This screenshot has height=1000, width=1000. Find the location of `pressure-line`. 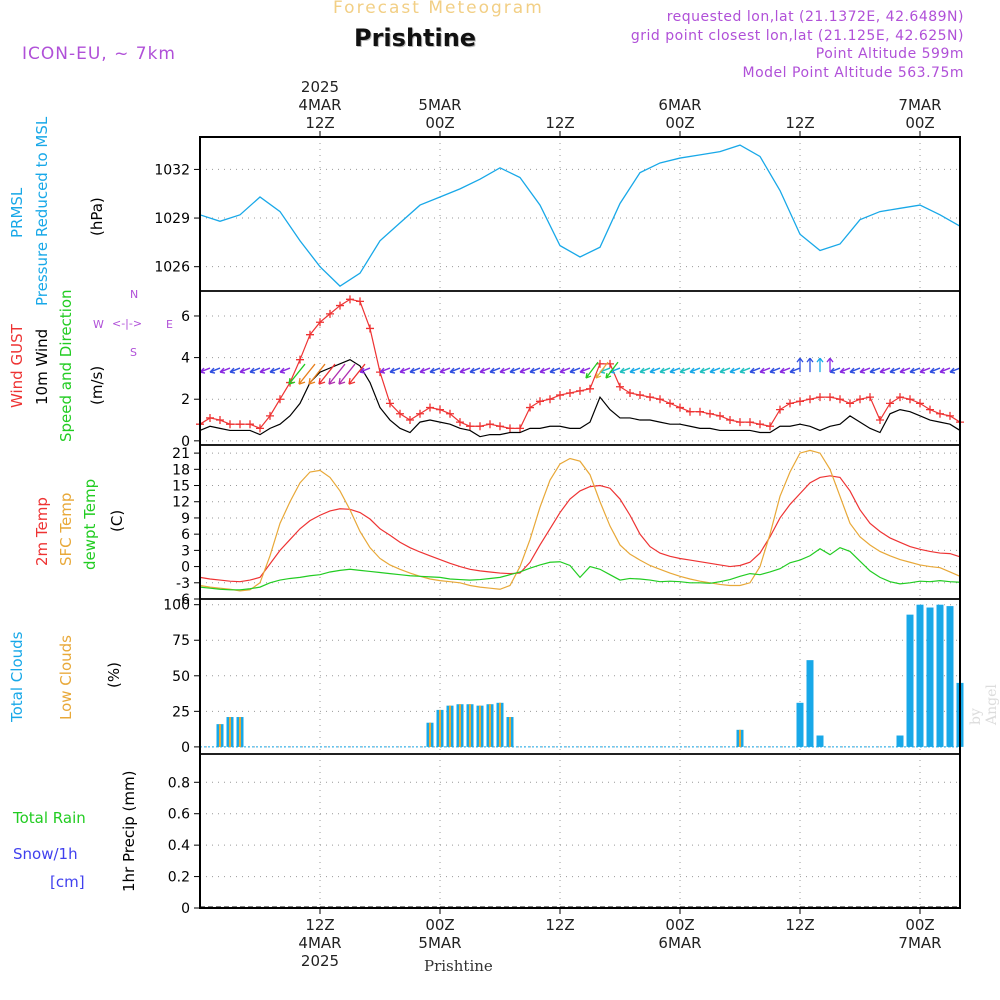

pressure-line is located at coordinates (580, 215).